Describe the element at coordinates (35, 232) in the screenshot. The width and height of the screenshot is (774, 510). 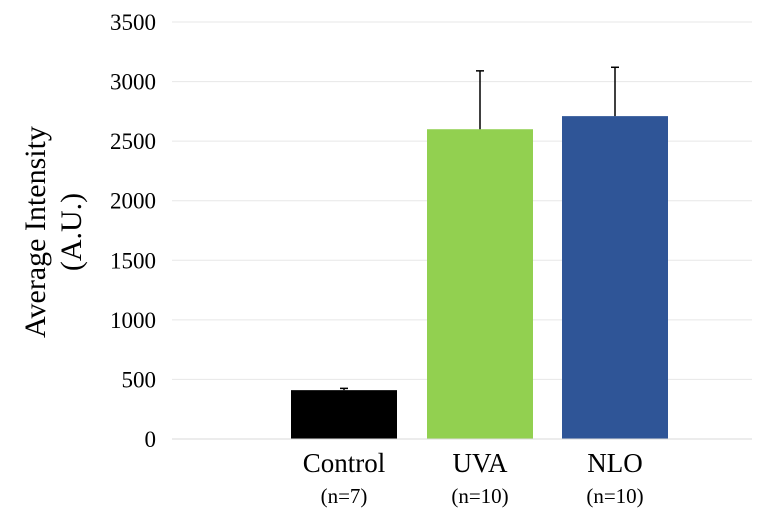
I see `y-axis-title-line: Average Intensity` at that location.